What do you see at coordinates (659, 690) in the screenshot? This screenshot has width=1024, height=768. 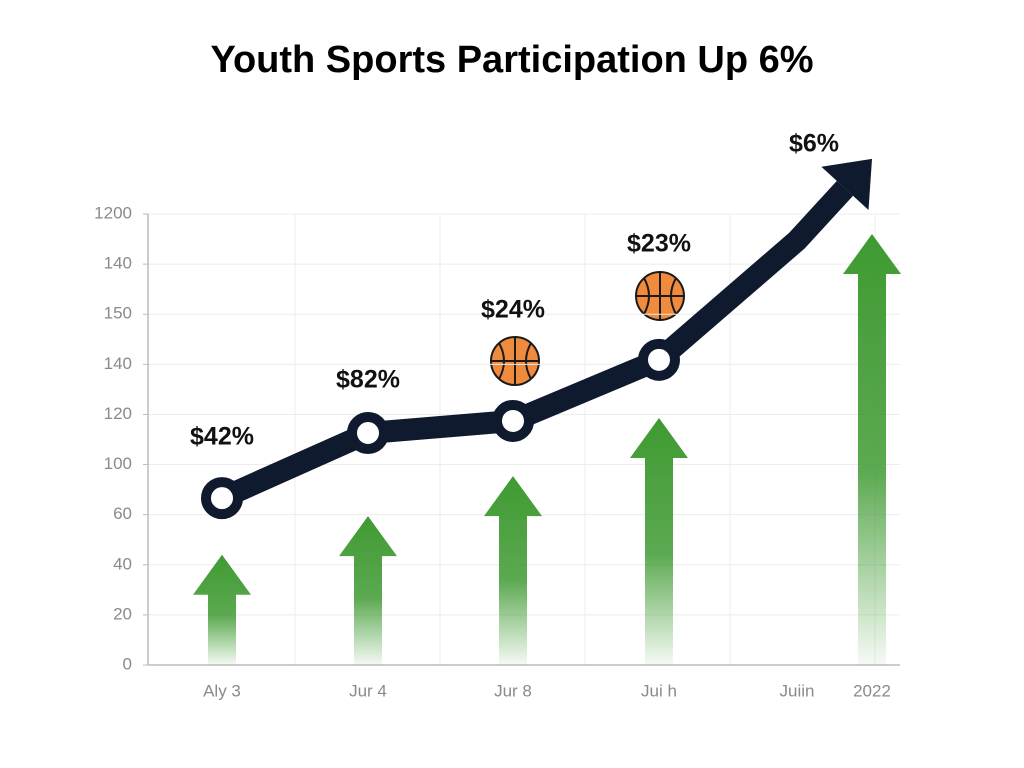 I see `x-tick-label: Jui h` at bounding box center [659, 690].